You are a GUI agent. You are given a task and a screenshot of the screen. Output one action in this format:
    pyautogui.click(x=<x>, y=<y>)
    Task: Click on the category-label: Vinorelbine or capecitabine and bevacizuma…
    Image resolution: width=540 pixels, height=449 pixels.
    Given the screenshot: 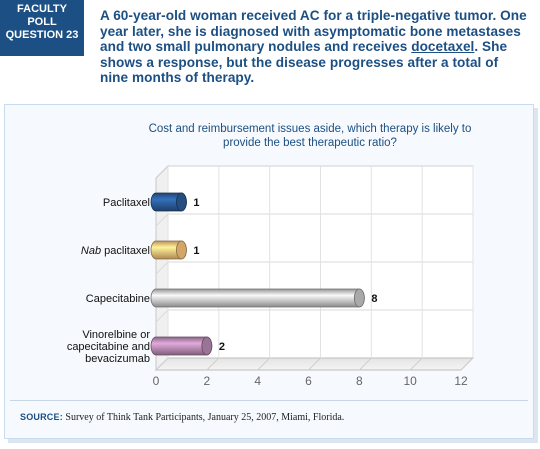 What is the action you would take?
    pyautogui.click(x=109, y=347)
    